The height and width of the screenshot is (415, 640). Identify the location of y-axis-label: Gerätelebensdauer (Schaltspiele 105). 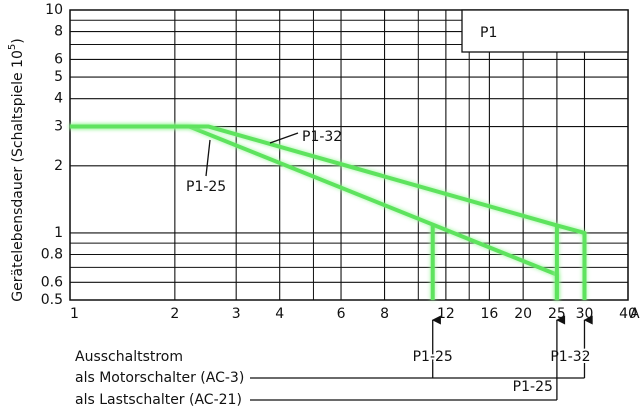
(16, 169).